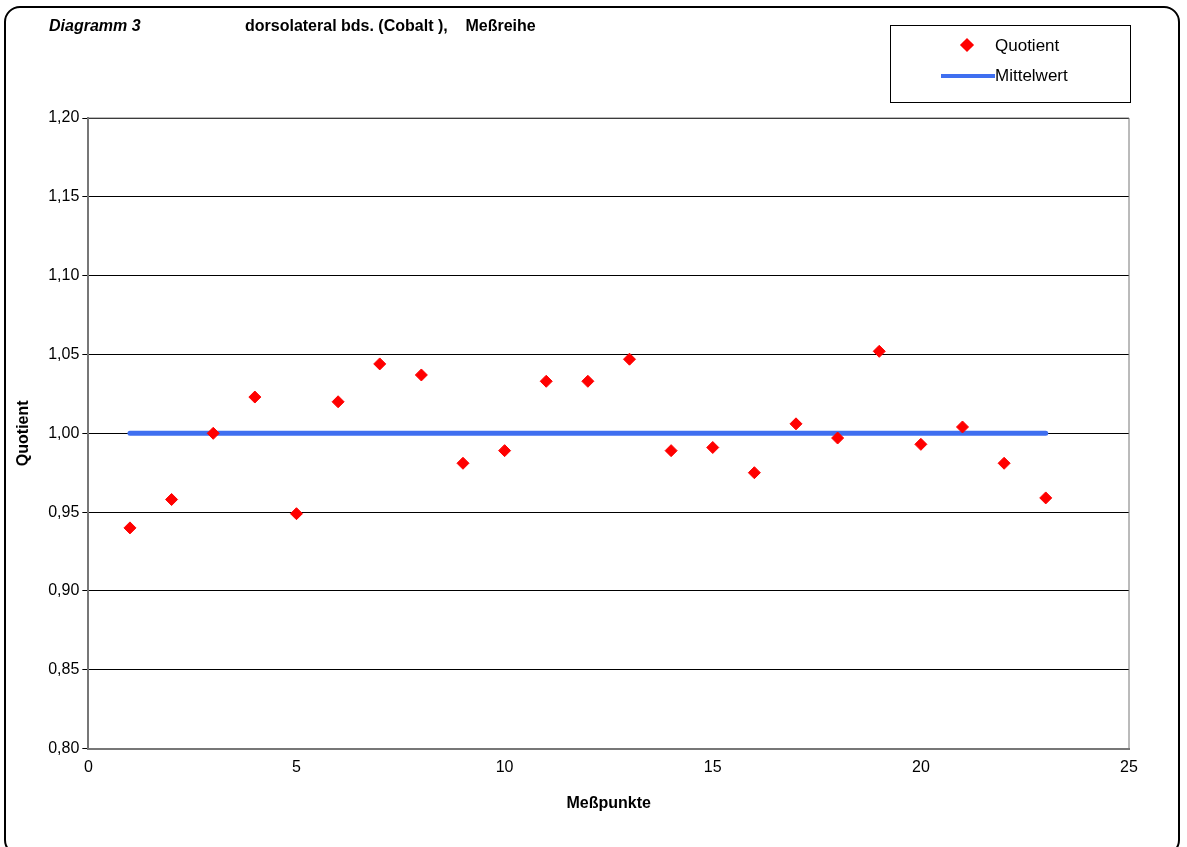 This screenshot has height=847, width=1187. Describe the element at coordinates (95, 26) in the screenshot. I see `chart-title: Diagramm 3` at that location.